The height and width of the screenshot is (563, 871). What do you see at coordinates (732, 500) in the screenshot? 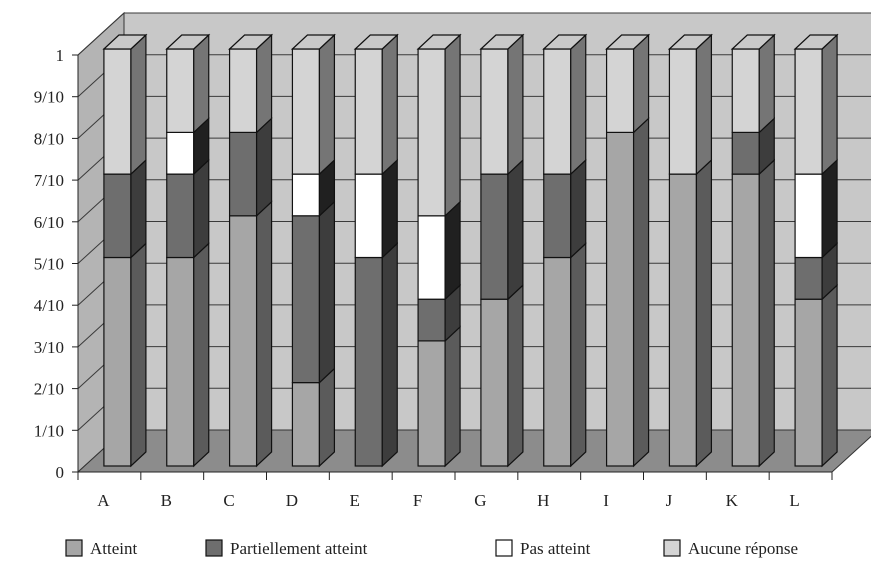
I see `x-tick-label: K` at bounding box center [732, 500].